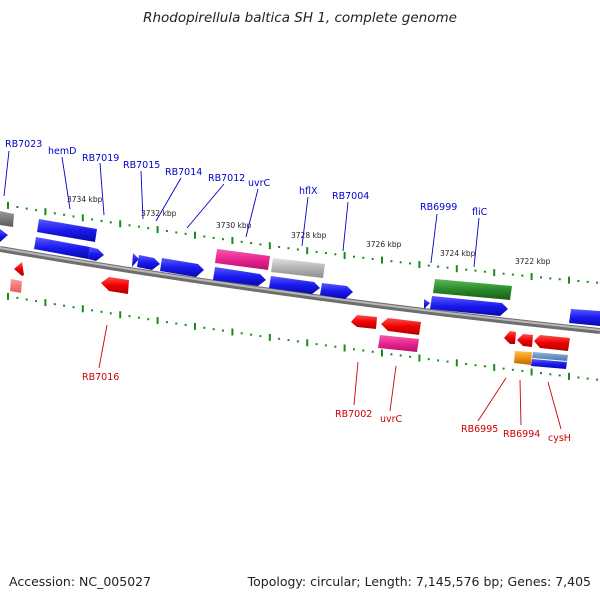 The height and width of the screenshot is (600, 600). I want to click on gene-label-rb7002: RB7002, so click(353, 414).